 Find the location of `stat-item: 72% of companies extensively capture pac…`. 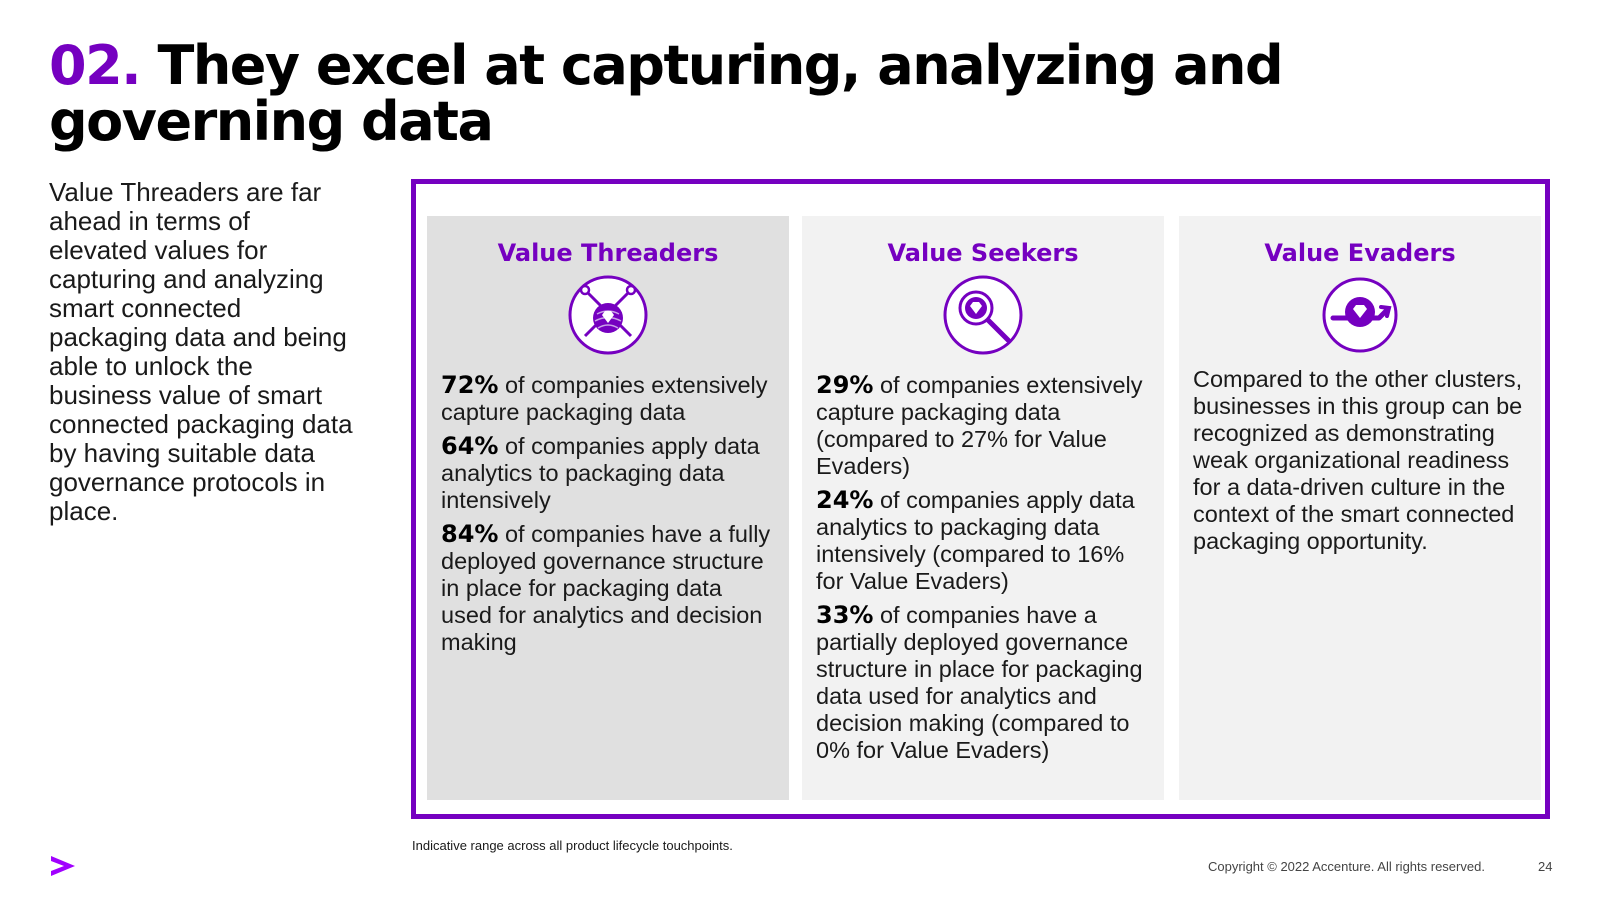

stat-item: 72% of companies extensively capture pac… is located at coordinates (604, 398).